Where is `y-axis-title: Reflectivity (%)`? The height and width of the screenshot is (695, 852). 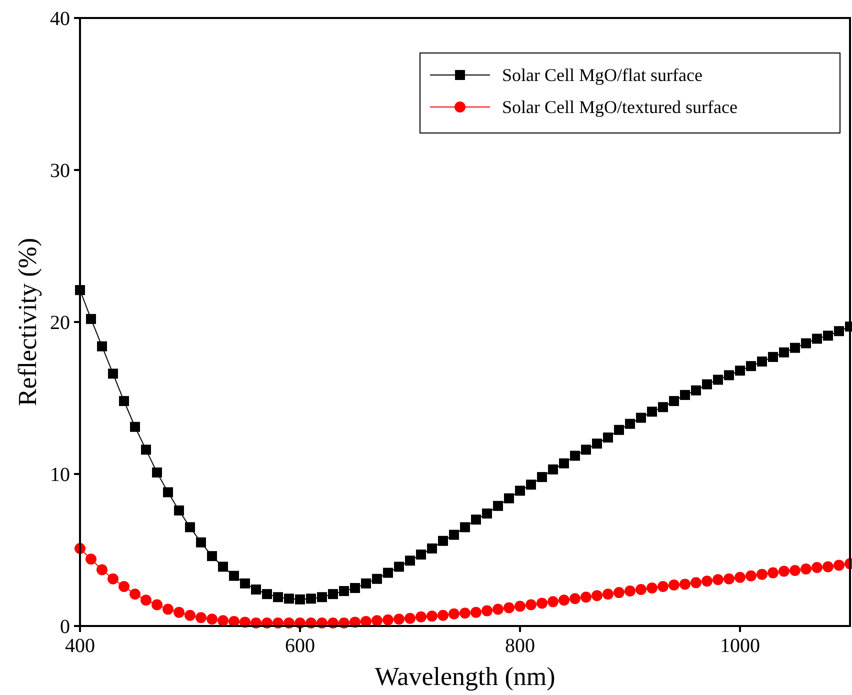 y-axis-title: Reflectivity (%) is located at coordinates (27, 322).